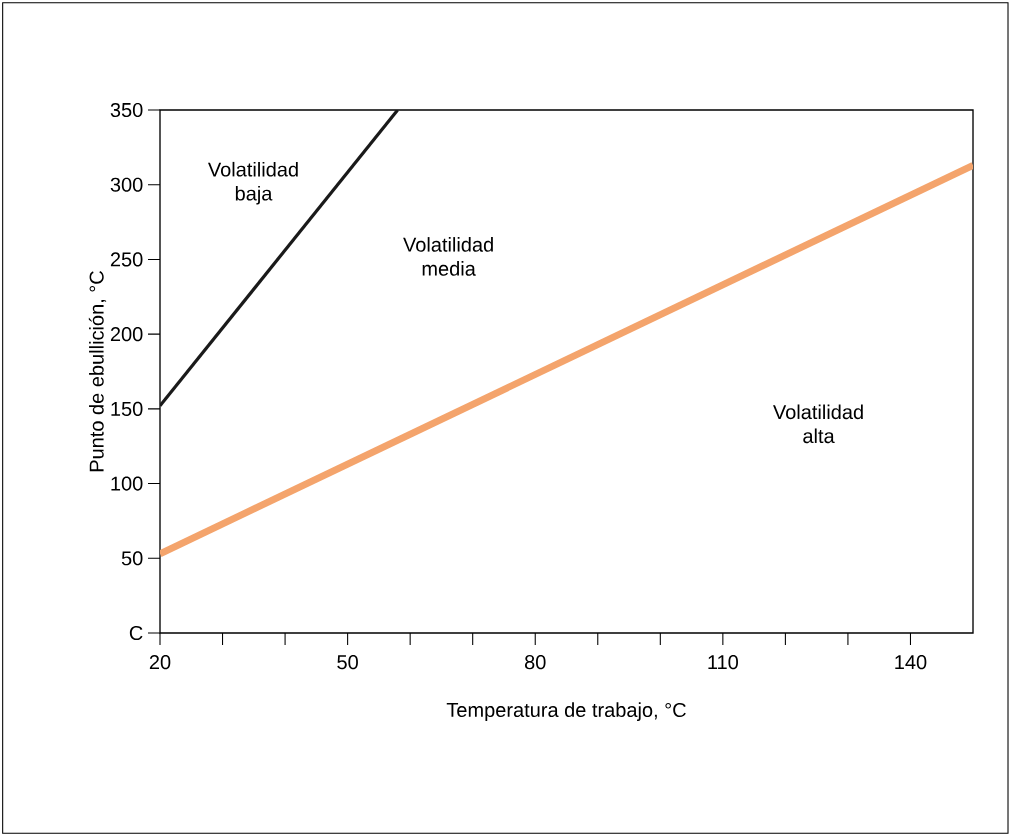 The width and height of the screenshot is (1011, 836). What do you see at coordinates (347, 662) in the screenshot?
I see `x-tick-label: 50` at bounding box center [347, 662].